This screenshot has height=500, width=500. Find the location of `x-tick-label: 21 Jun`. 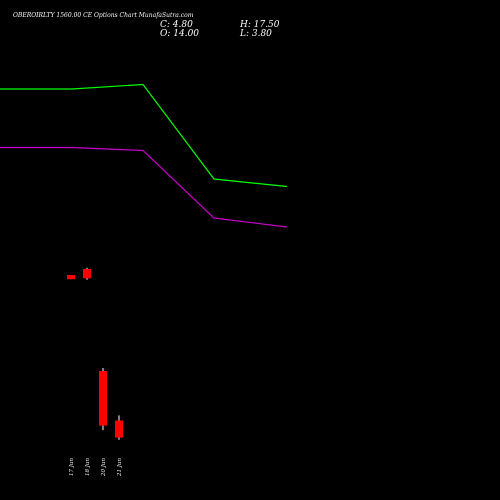

x-tick-label: 21 Jun is located at coordinates (120, 467).